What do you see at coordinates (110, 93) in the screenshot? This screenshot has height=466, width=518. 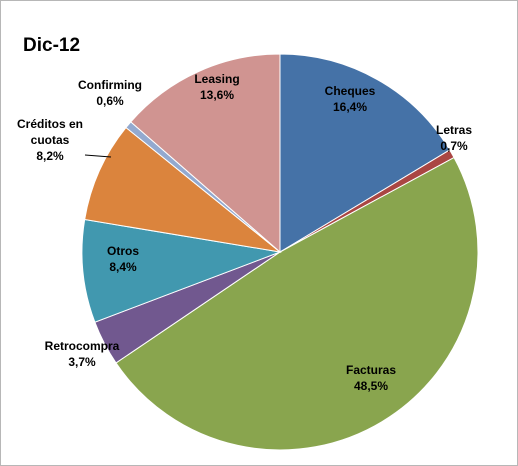 I see `data-label-confirming: Confirming 0,6%` at bounding box center [110, 93].